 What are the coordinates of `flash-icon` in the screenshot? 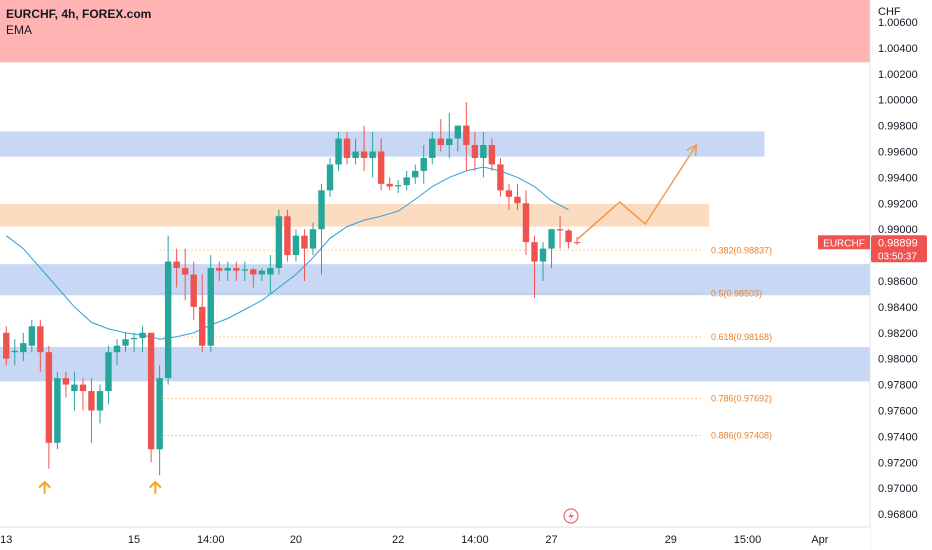 It's located at (571, 516).